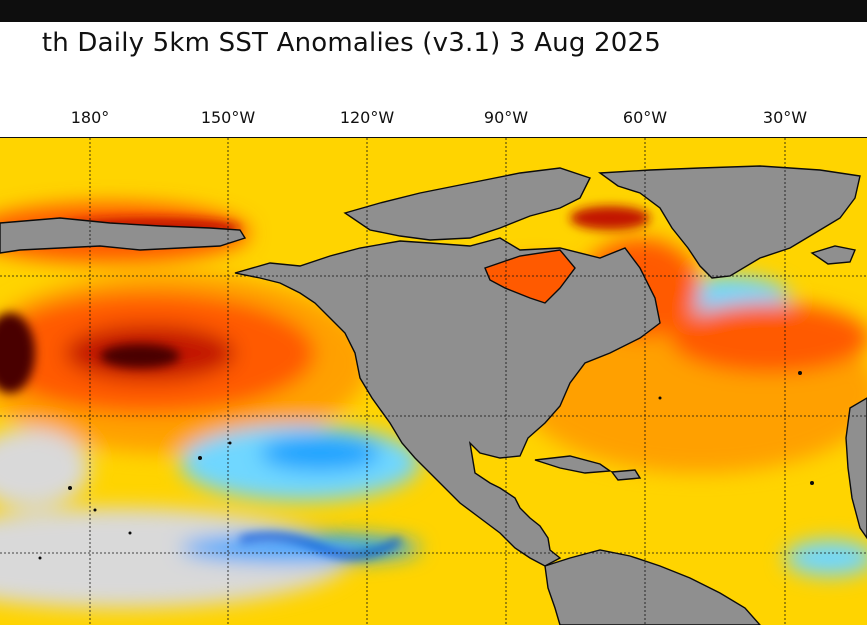  I want to click on land-iceland, so click(833, 255).